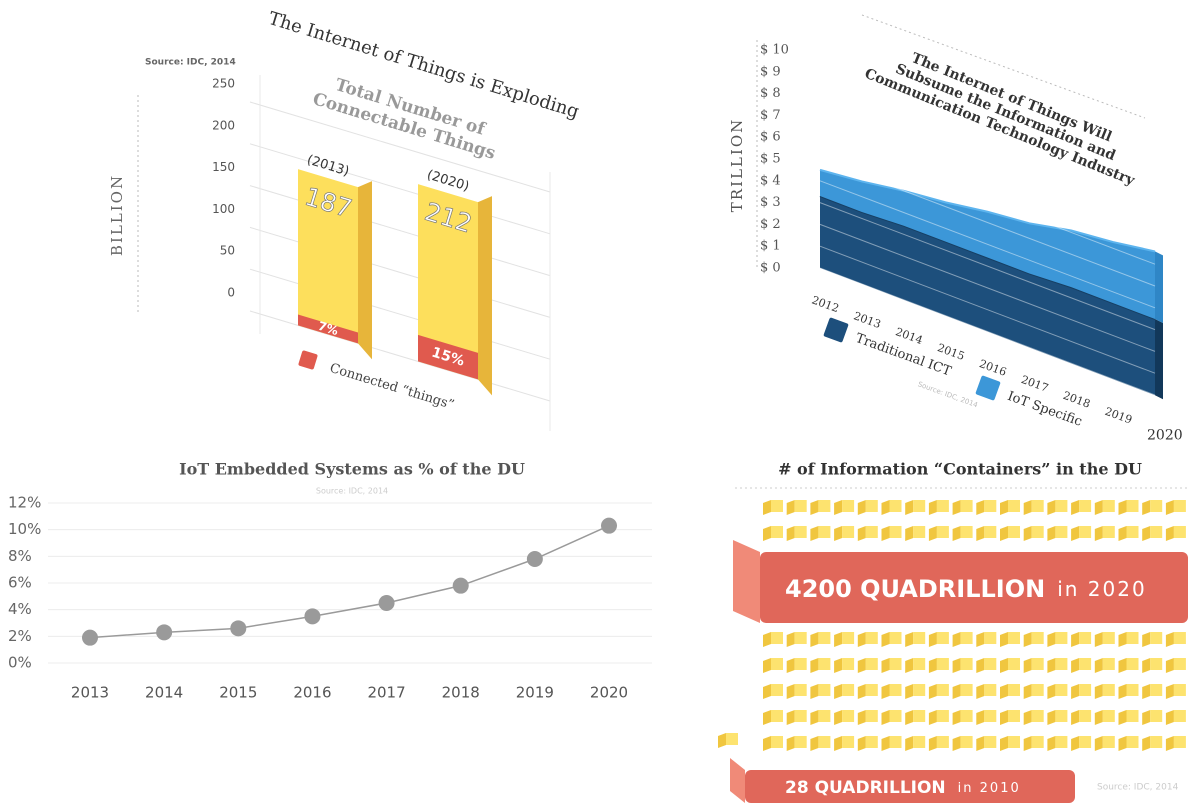 This screenshot has height=803, width=1190. Describe the element at coordinates (328, 256) in the screenshot. I see `bar` at that location.